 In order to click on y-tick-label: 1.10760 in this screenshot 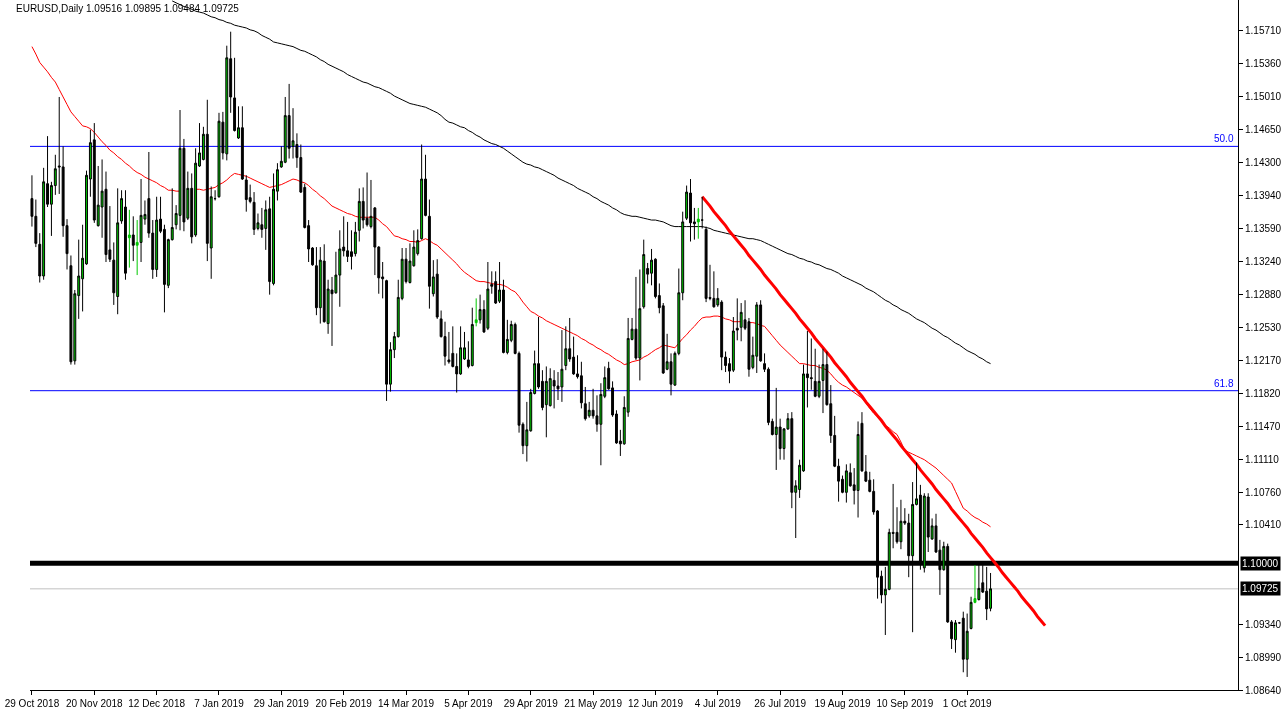, I will do `click(1263, 492)`.